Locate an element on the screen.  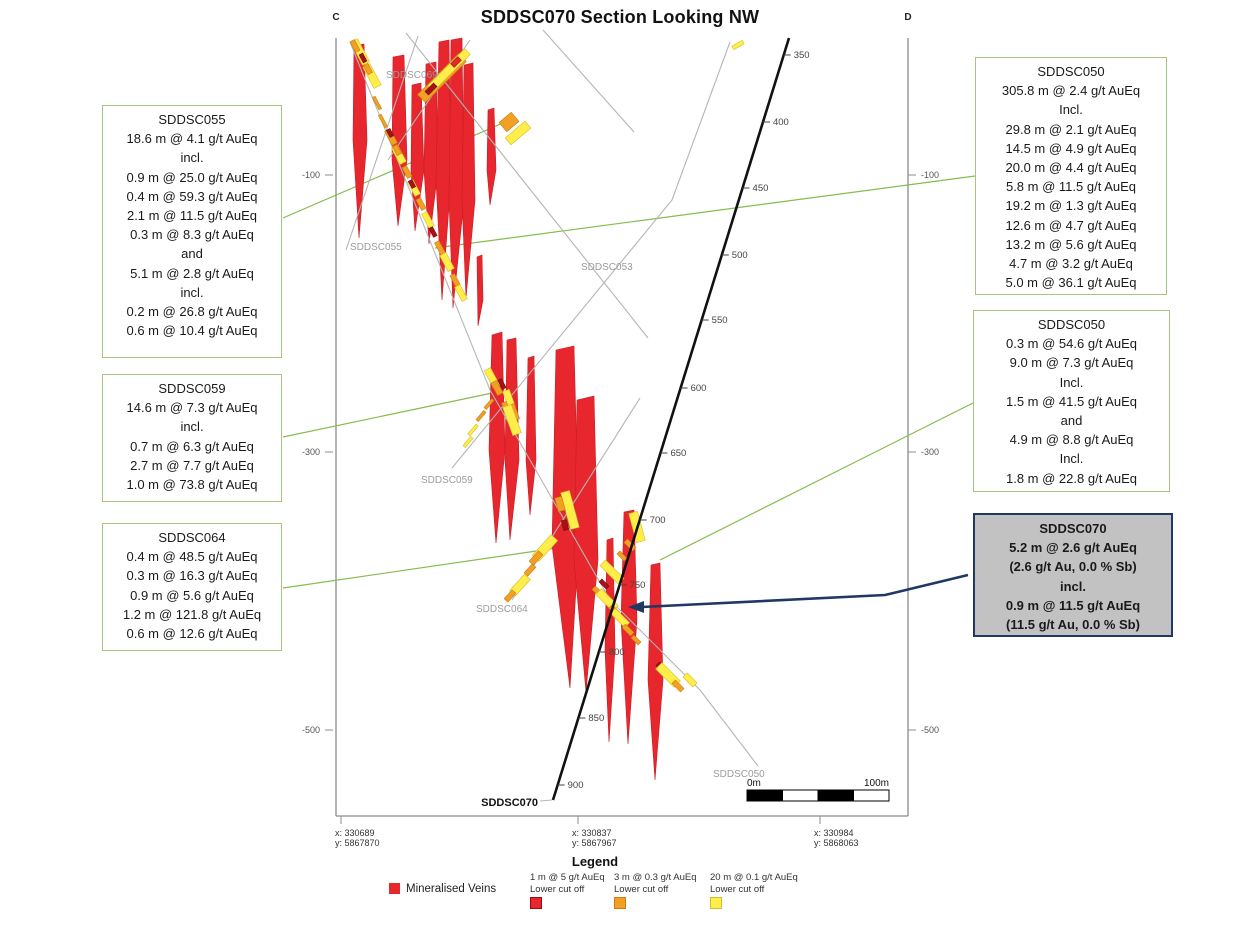
assay-intercept-line: 0.3 m @ 54.6 g/t AuEq is located at coordinates (1071, 344).